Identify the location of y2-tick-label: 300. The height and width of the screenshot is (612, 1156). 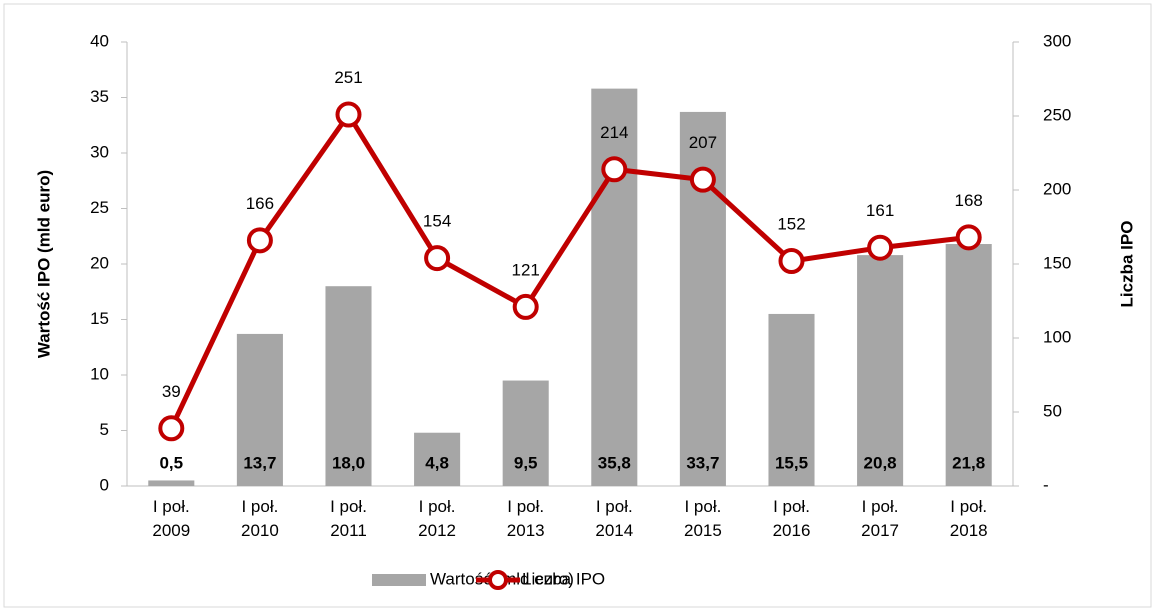
(1057, 40).